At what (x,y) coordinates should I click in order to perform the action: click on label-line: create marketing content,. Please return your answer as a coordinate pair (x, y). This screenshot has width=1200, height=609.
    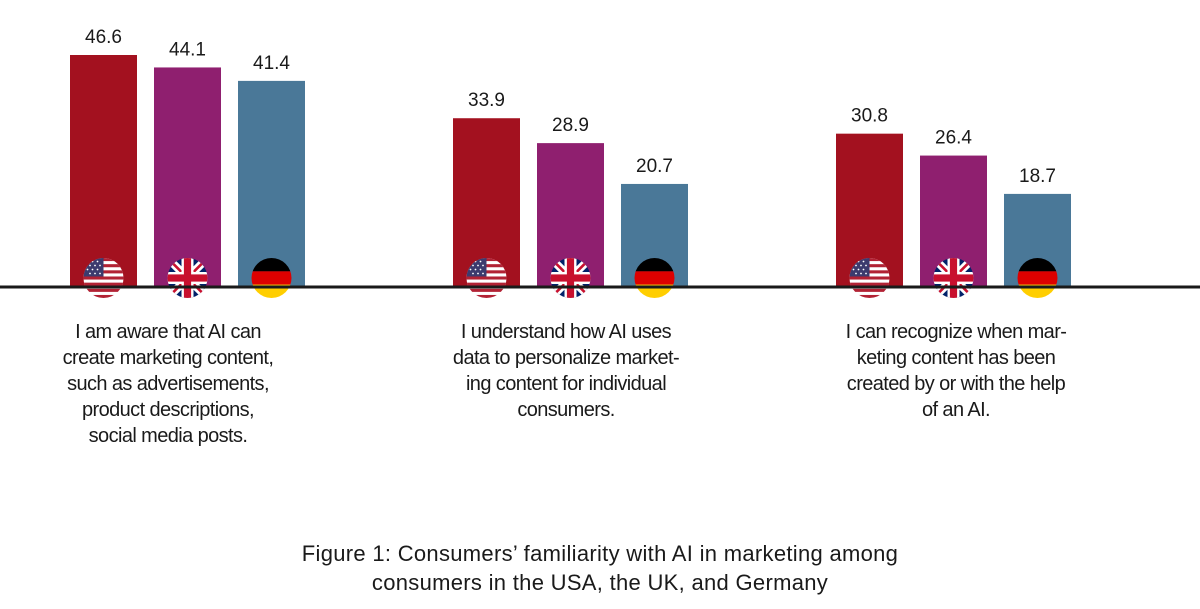
    Looking at the image, I should click on (168, 358).